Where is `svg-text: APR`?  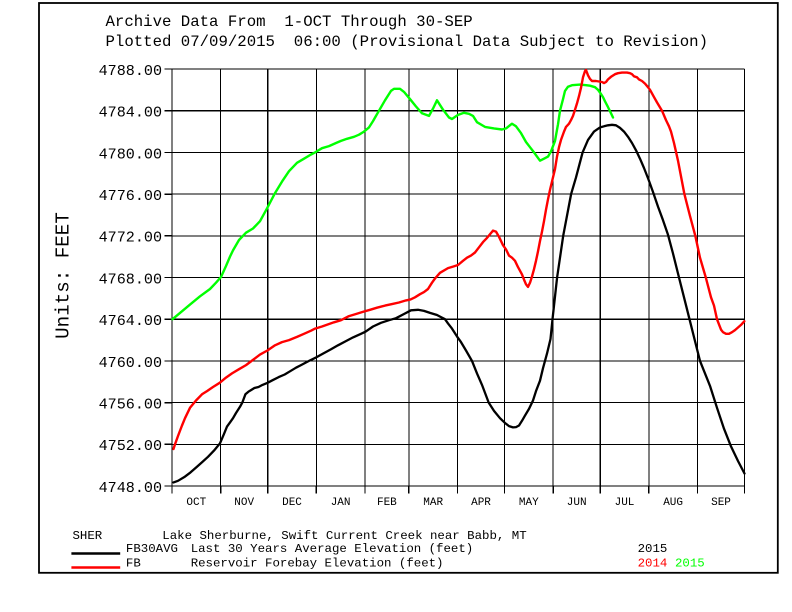 svg-text: APR is located at coordinates (481, 503).